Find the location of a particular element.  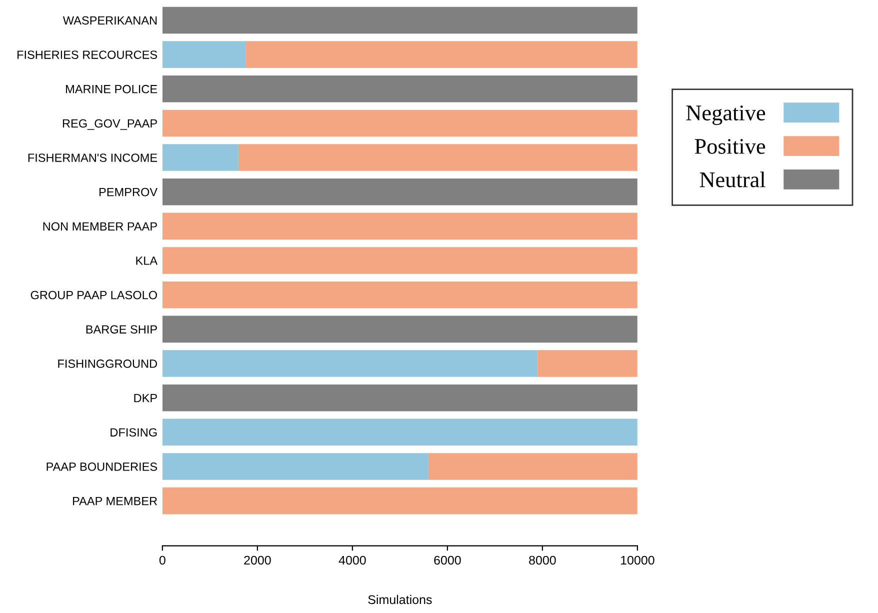

y-tick-label: PAAP MEMBER is located at coordinates (115, 501).